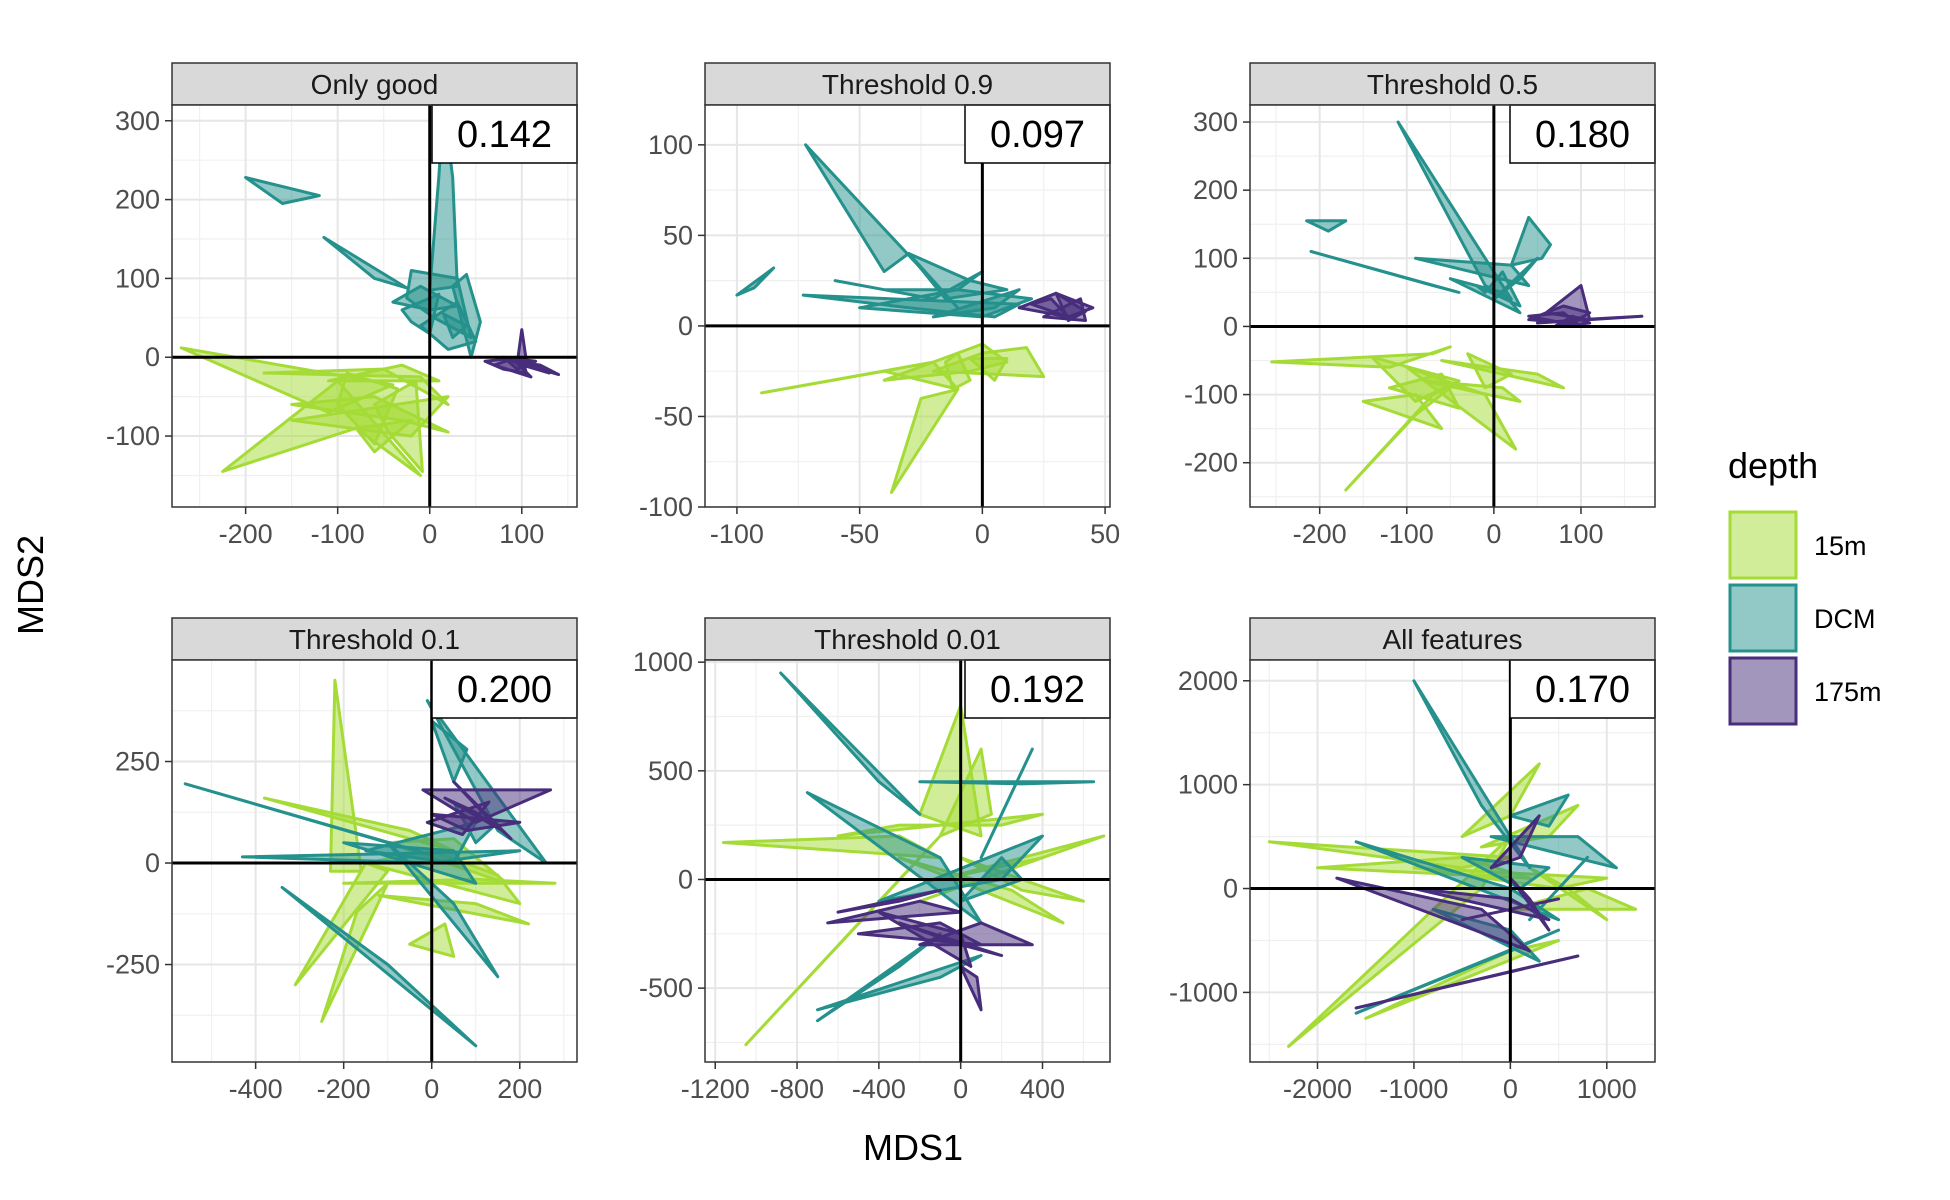 The image size is (1950, 1200). I want to click on stat-label: 0.180, so click(1582, 135).